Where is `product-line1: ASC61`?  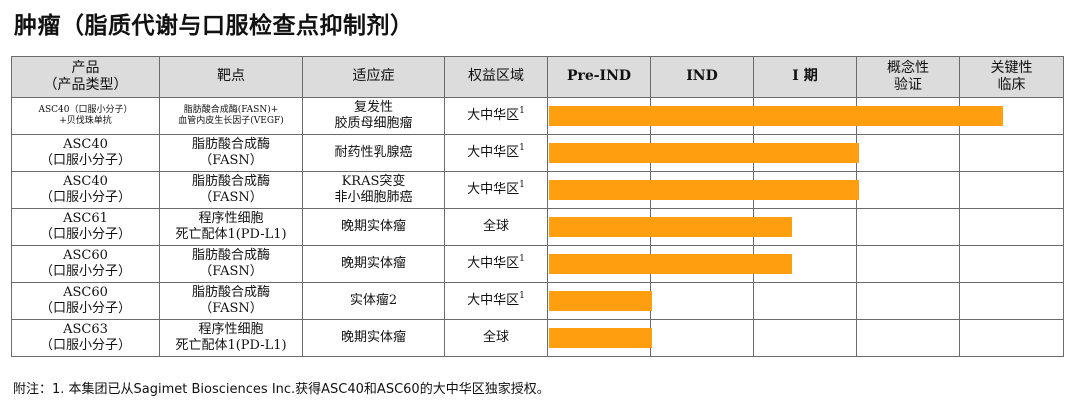 product-line1: ASC61 is located at coordinates (85, 219).